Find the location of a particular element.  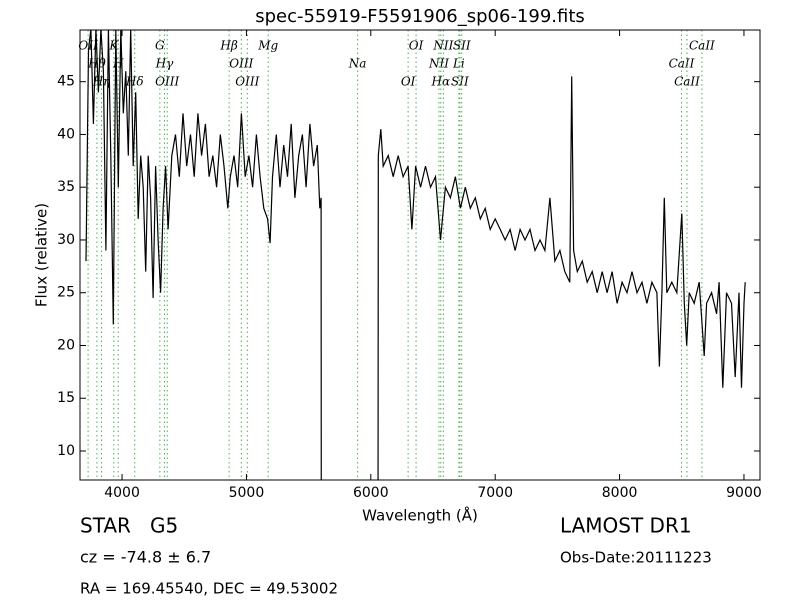

y-tick-label: 15 is located at coordinates (66, 398).